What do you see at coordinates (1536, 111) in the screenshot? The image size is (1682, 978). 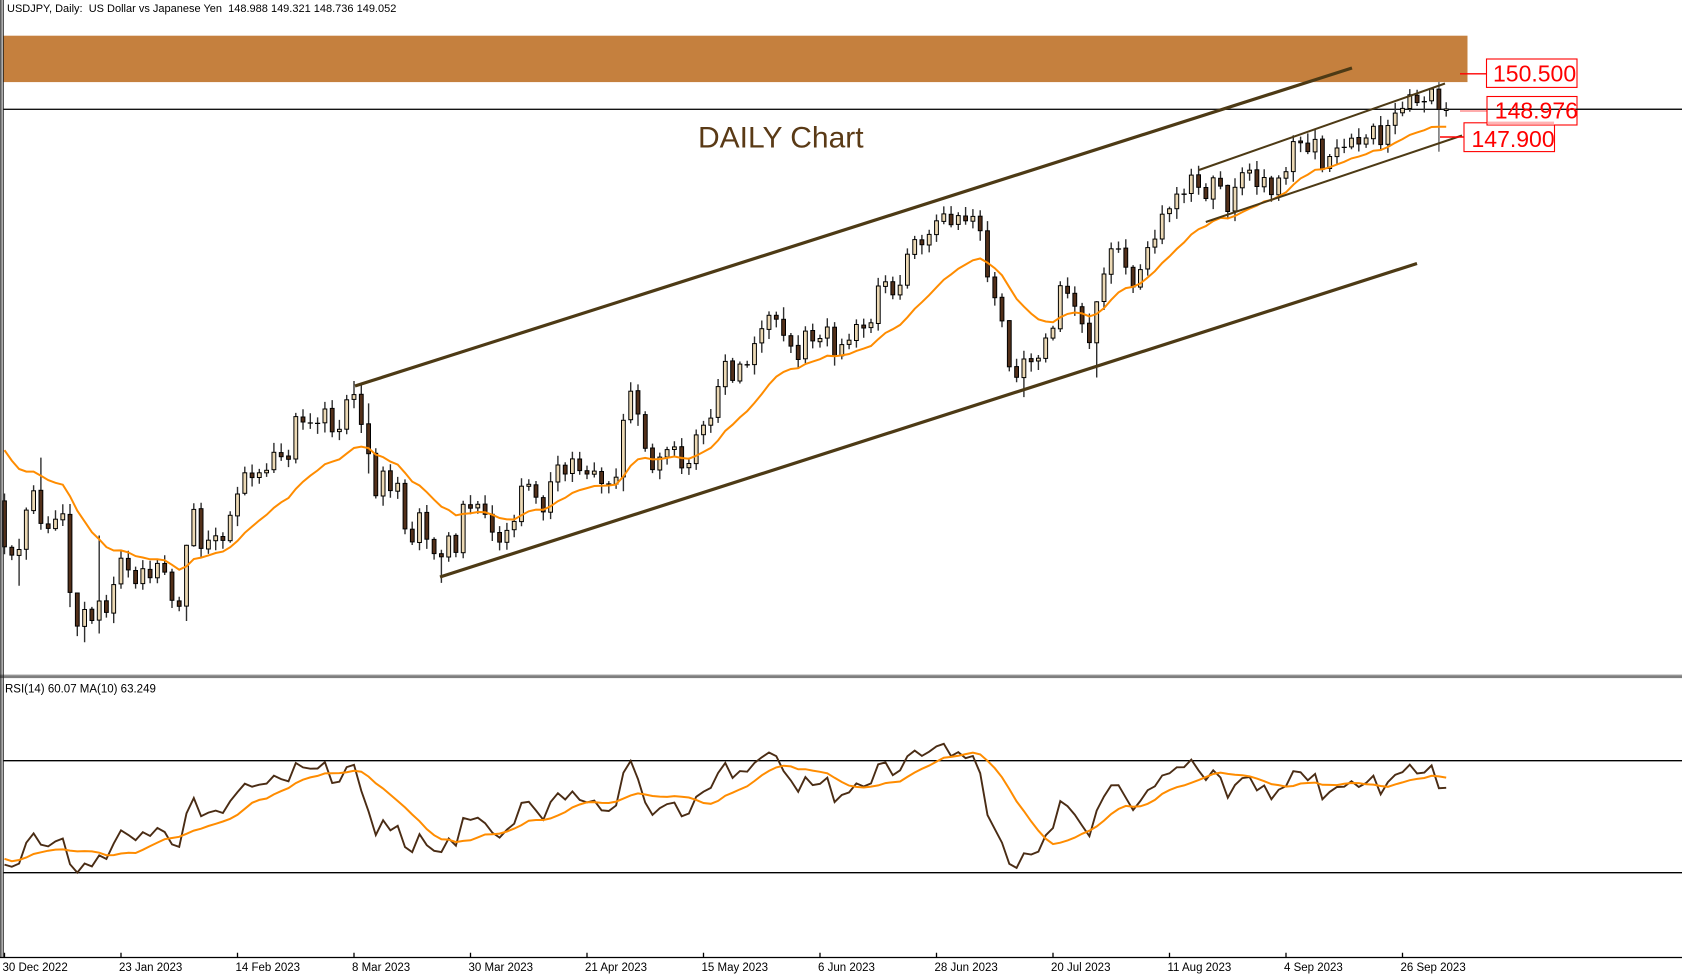 I see `svg-text: 148.976` at bounding box center [1536, 111].